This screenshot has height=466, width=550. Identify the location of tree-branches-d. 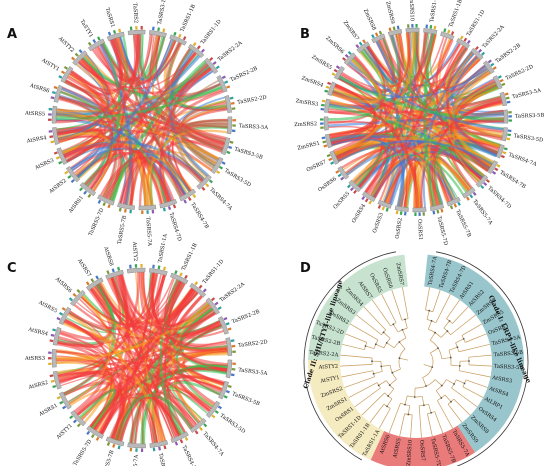
(416, 362).